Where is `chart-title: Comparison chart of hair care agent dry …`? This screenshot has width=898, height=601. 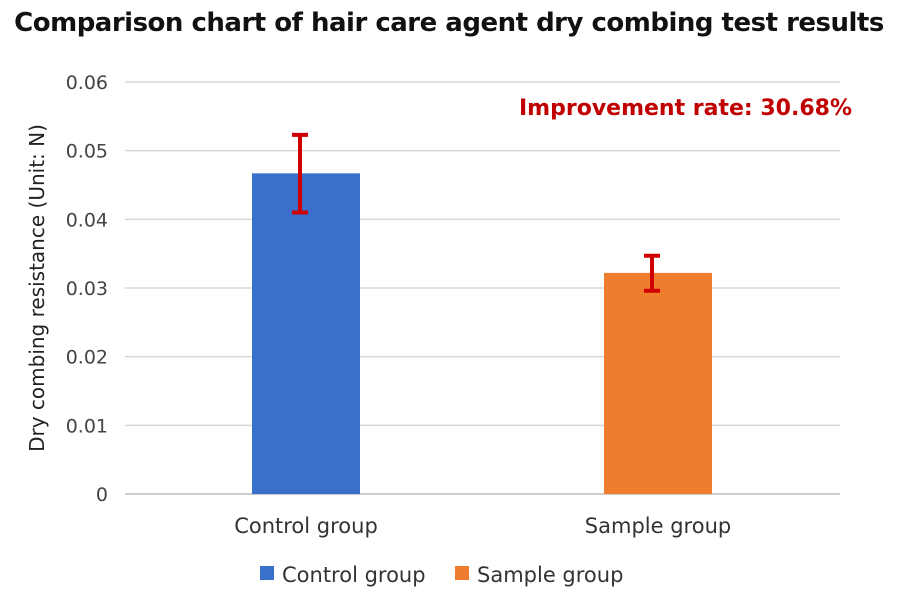
chart-title: Comparison chart of hair care agent dry … is located at coordinates (449, 23).